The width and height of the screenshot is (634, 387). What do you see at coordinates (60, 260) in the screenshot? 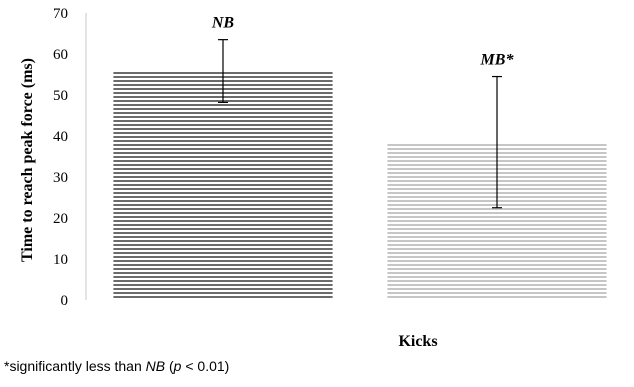
I see `y-tick-label: 10` at bounding box center [60, 260].